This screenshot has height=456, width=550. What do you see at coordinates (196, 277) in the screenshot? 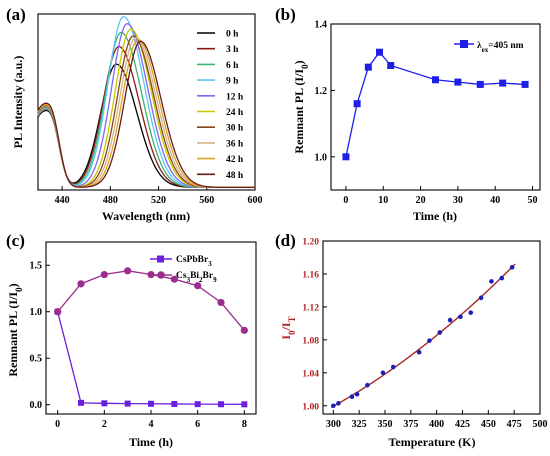
I see `legend-label-cs3bi2br9: Cs3Bi2Br9` at bounding box center [196, 277].